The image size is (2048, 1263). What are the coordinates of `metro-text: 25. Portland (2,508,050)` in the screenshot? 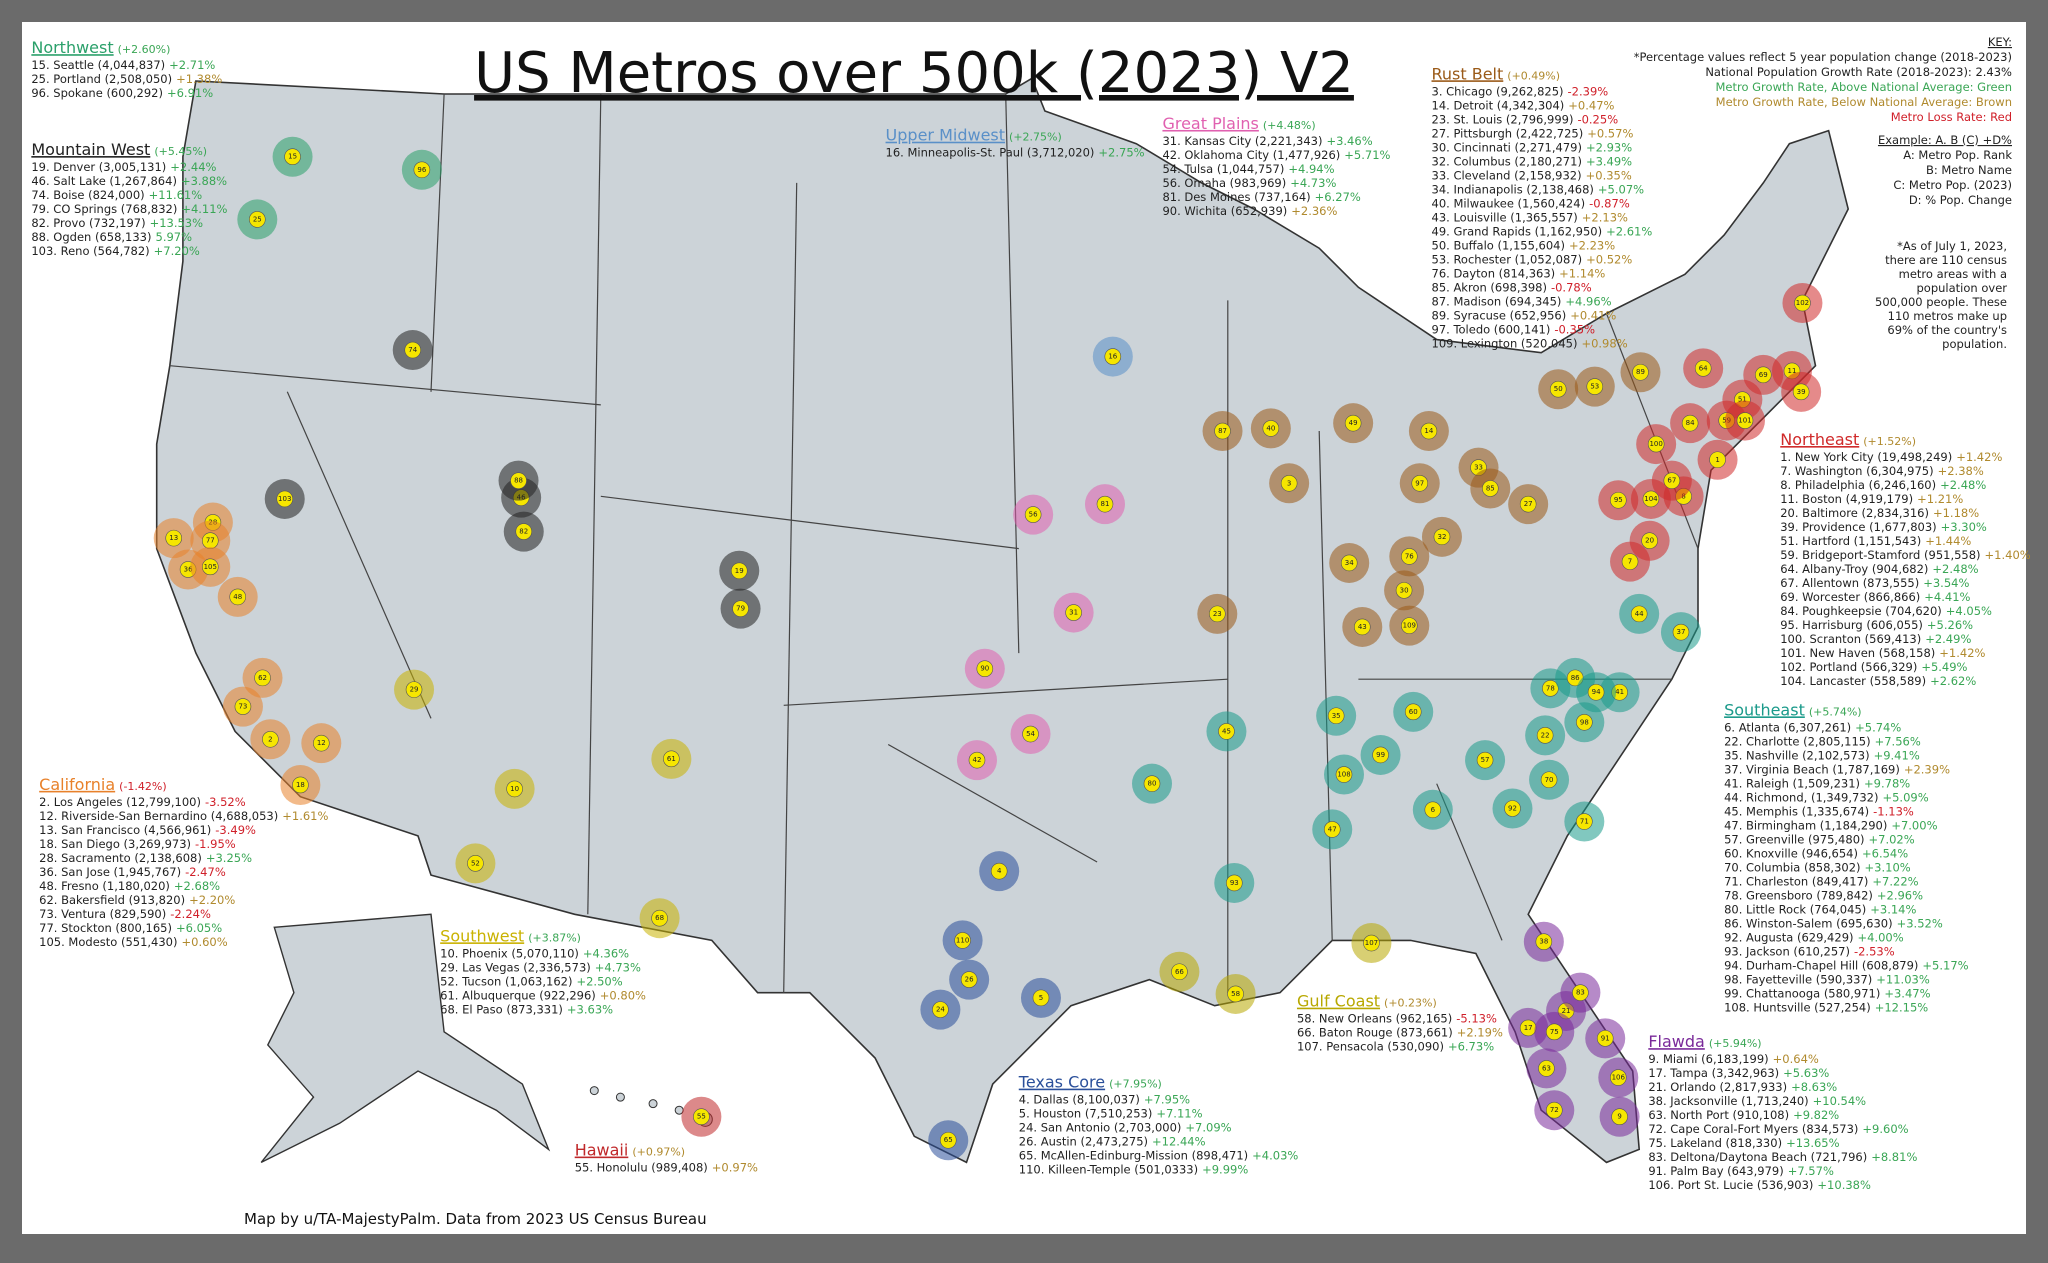 It's located at (101, 79).